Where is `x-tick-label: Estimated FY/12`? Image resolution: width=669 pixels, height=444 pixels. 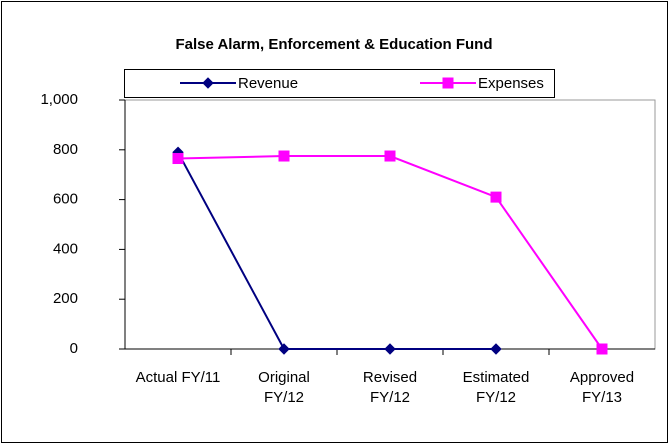
x-tick-label: Estimated FY/12 is located at coordinates (496, 387).